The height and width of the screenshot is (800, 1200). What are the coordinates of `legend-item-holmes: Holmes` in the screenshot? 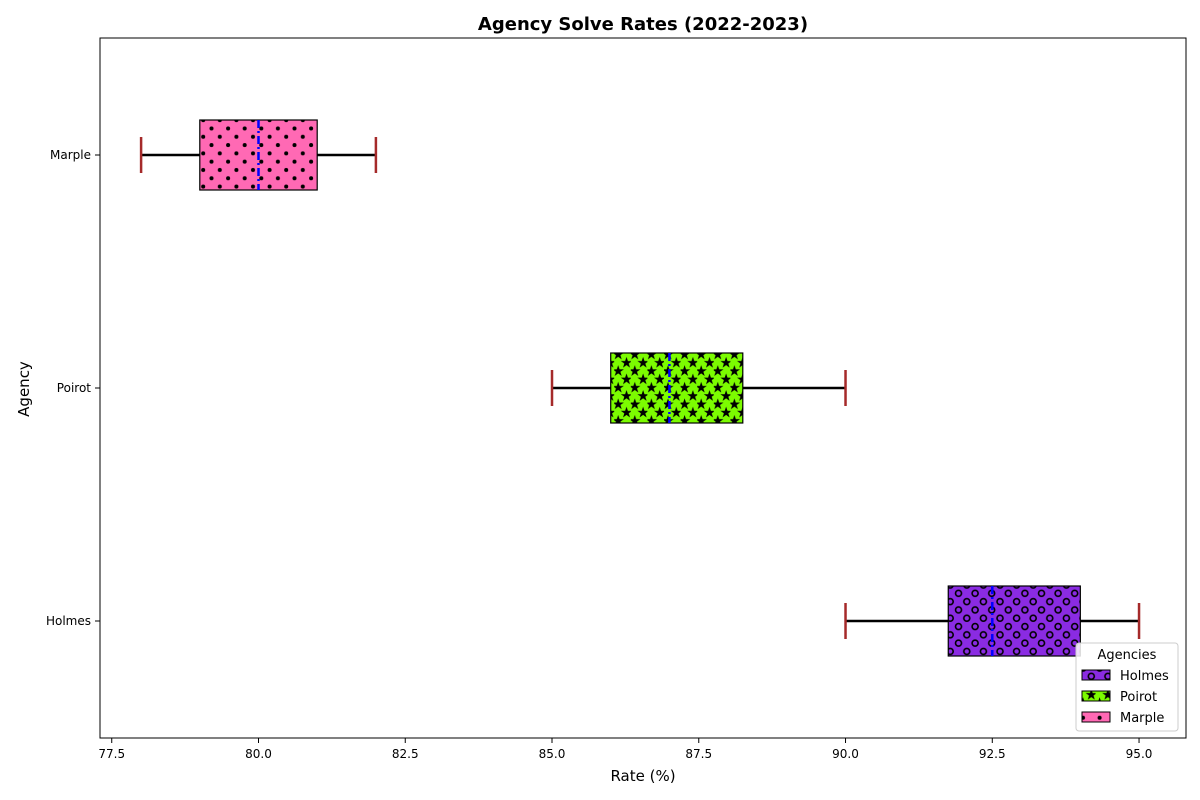 It's located at (1125, 676).